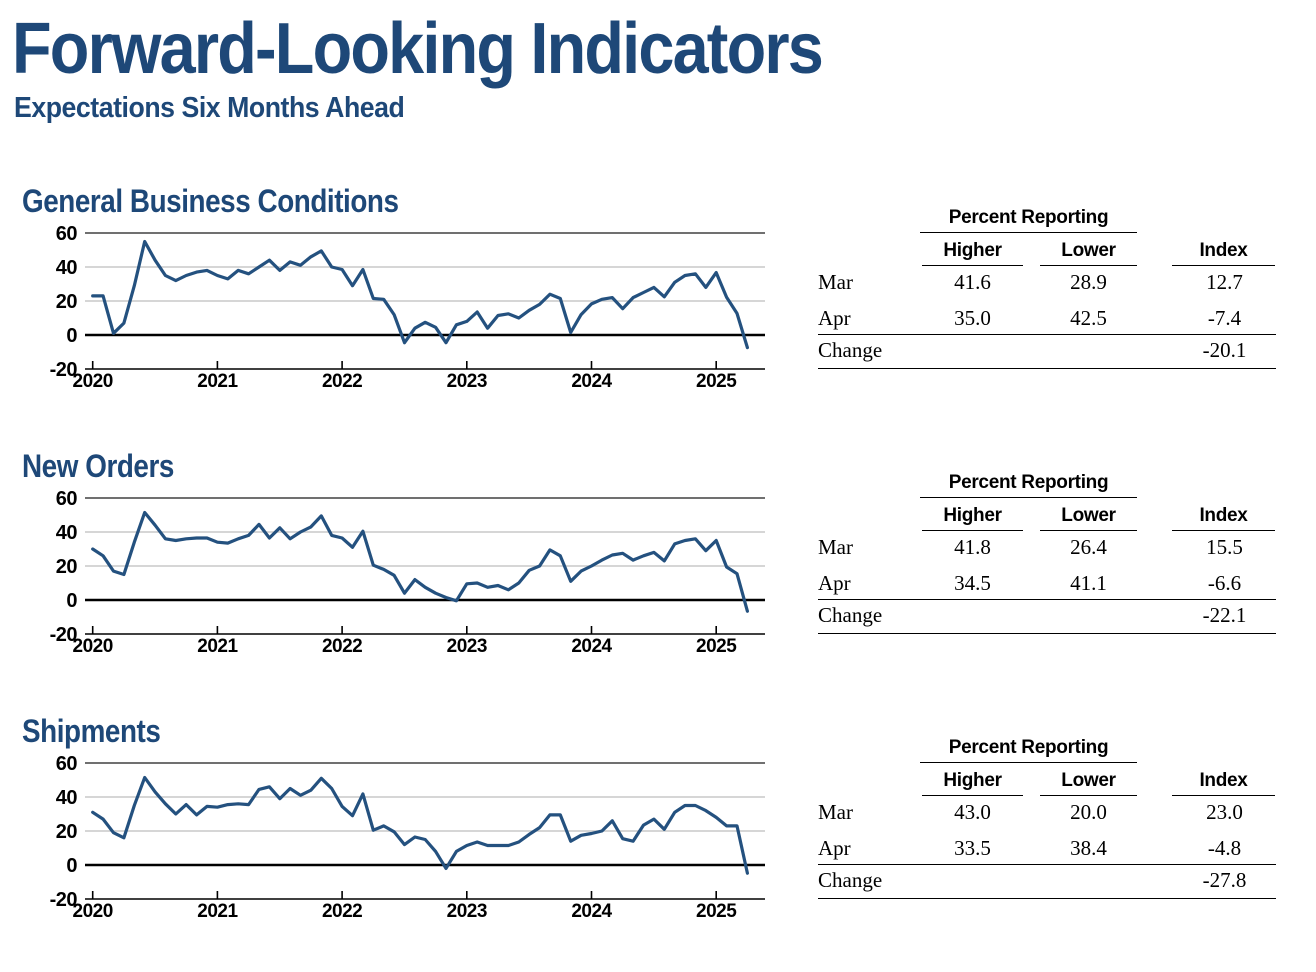  I want to click on apr-lower-value: 42.5, so click(1088, 318).